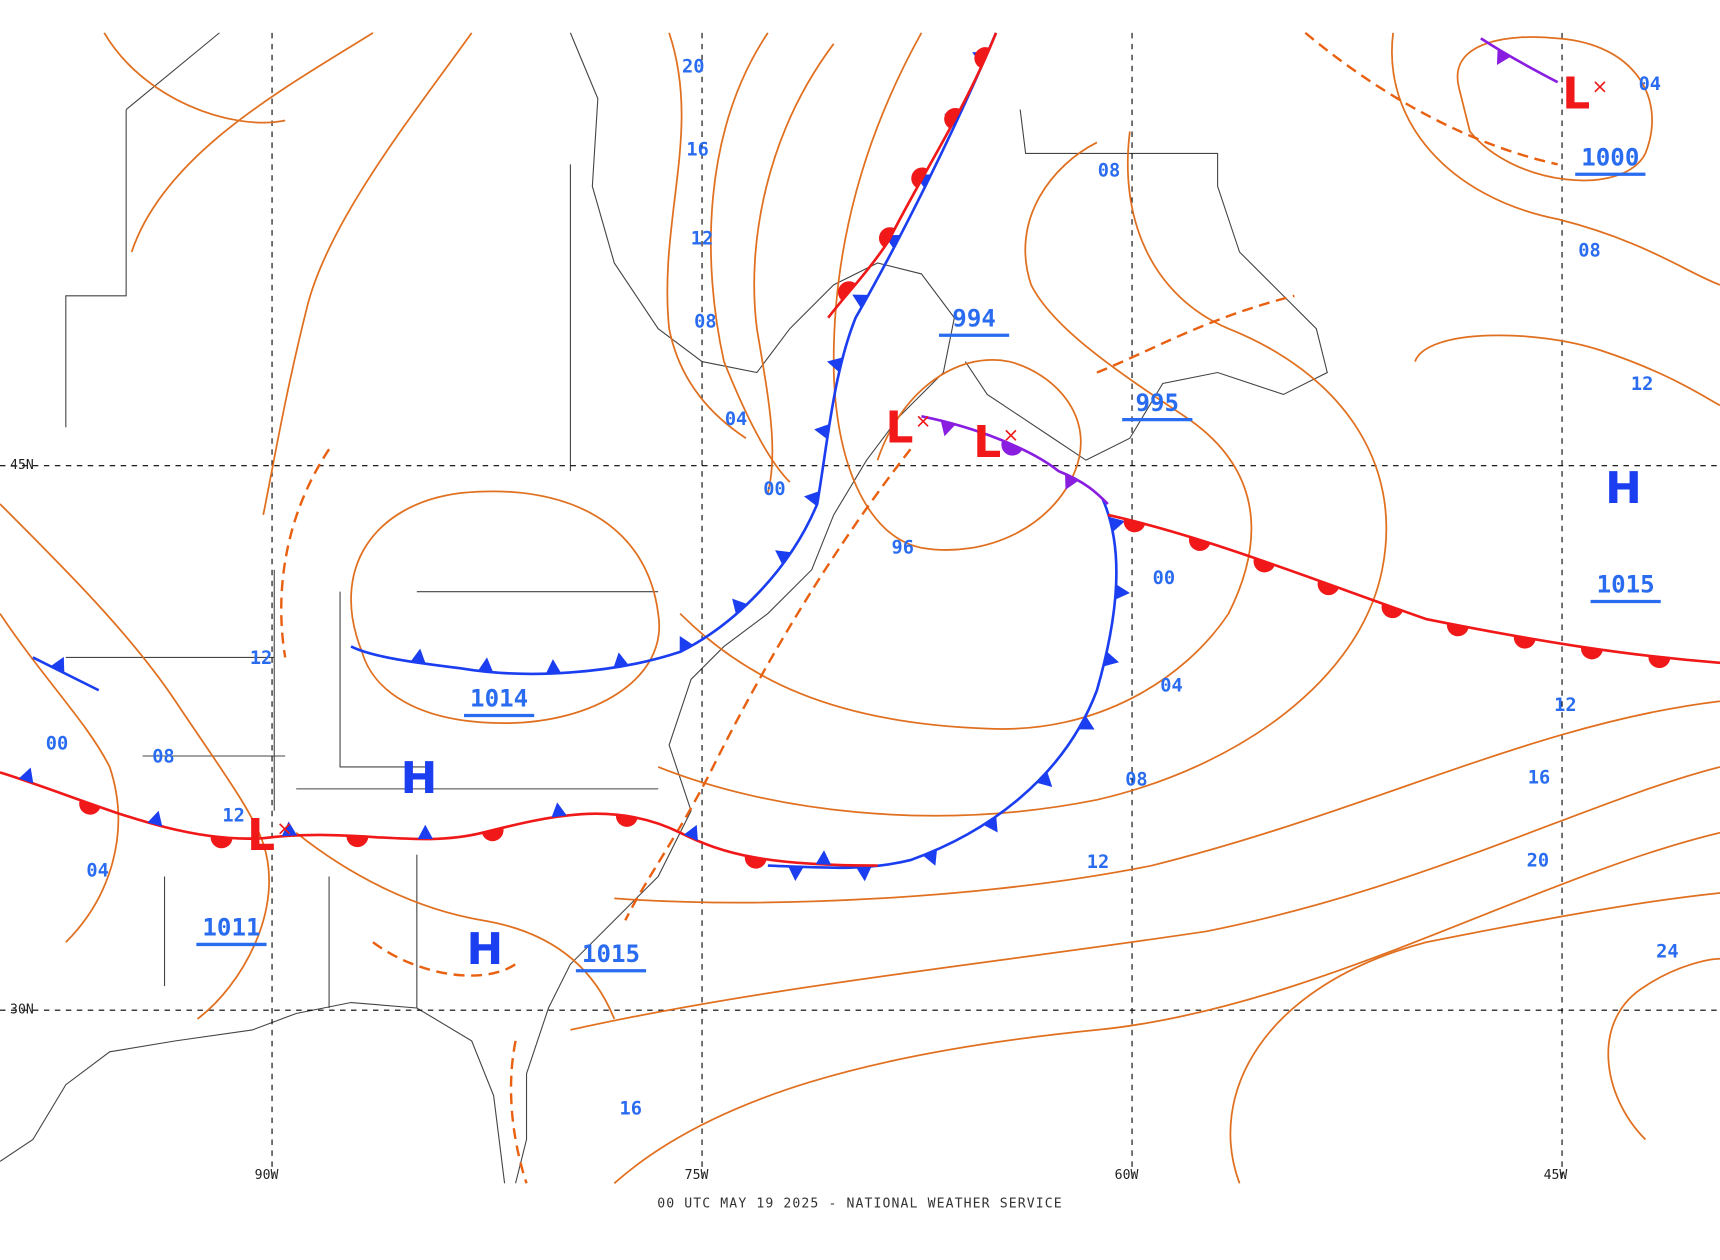 Image resolution: width=1720 pixels, height=1260 pixels. What do you see at coordinates (1157, 403) in the screenshot?
I see `central-pressure: 995` at bounding box center [1157, 403].